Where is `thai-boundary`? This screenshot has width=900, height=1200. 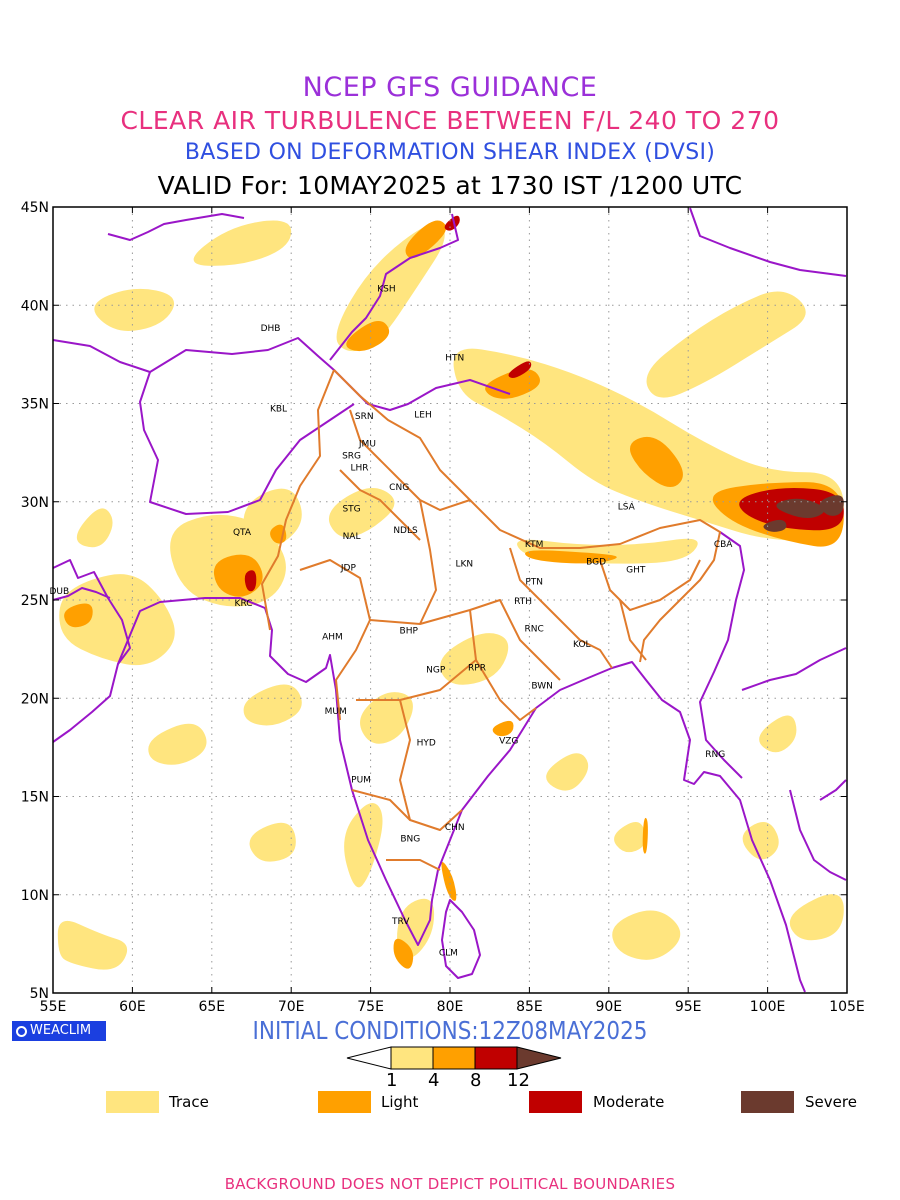 thai-boundary is located at coordinates (794, 669).